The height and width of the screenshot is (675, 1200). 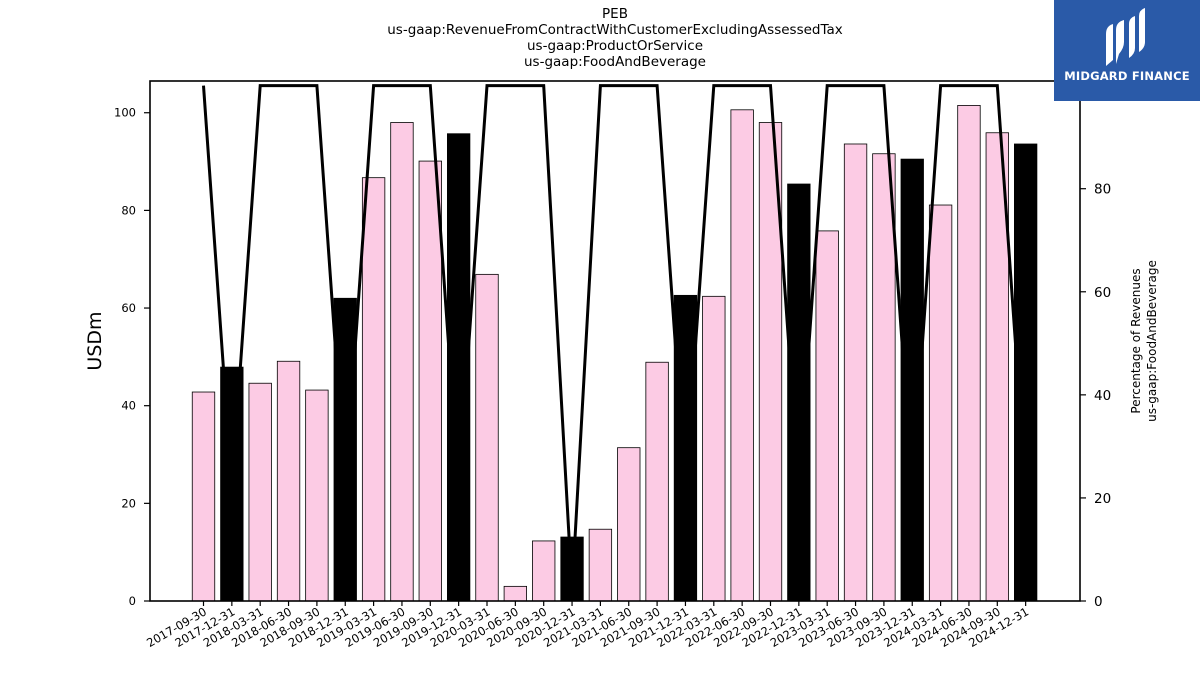 I want to click on y-tick-label-100: 100, so click(x=125, y=113).